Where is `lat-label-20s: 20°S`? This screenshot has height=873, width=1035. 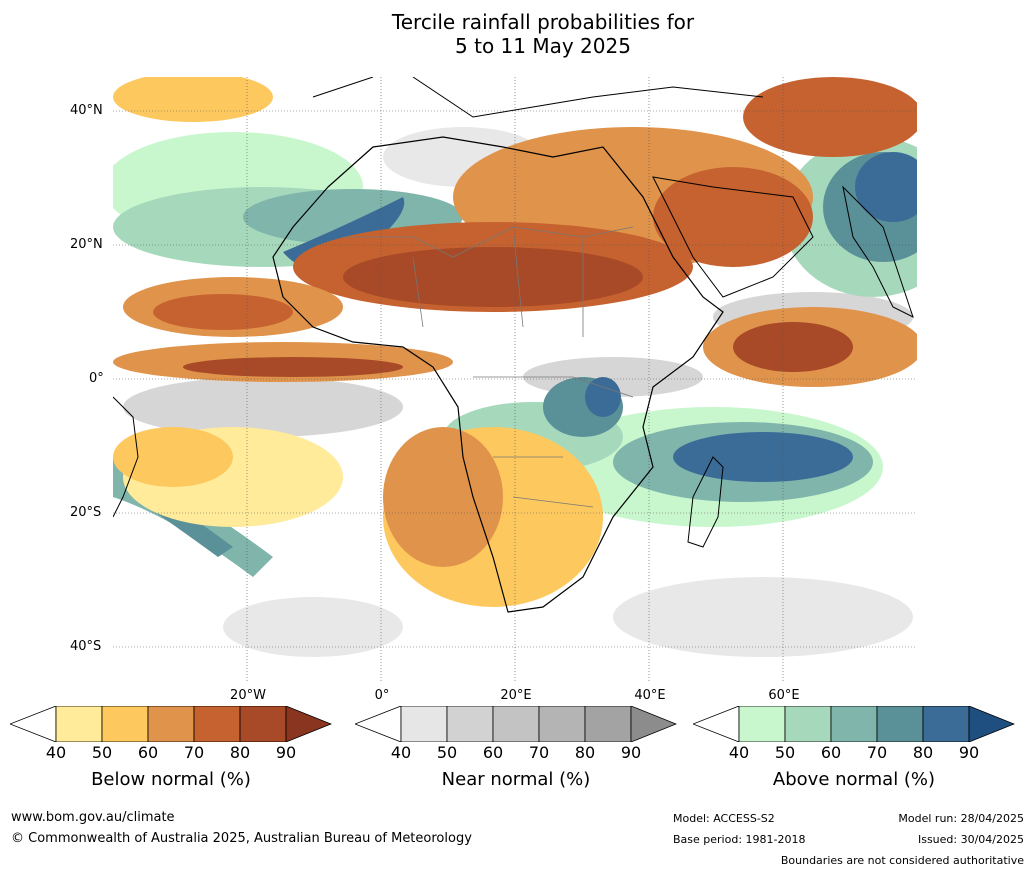 lat-label-20s: 20°S is located at coordinates (86, 512).